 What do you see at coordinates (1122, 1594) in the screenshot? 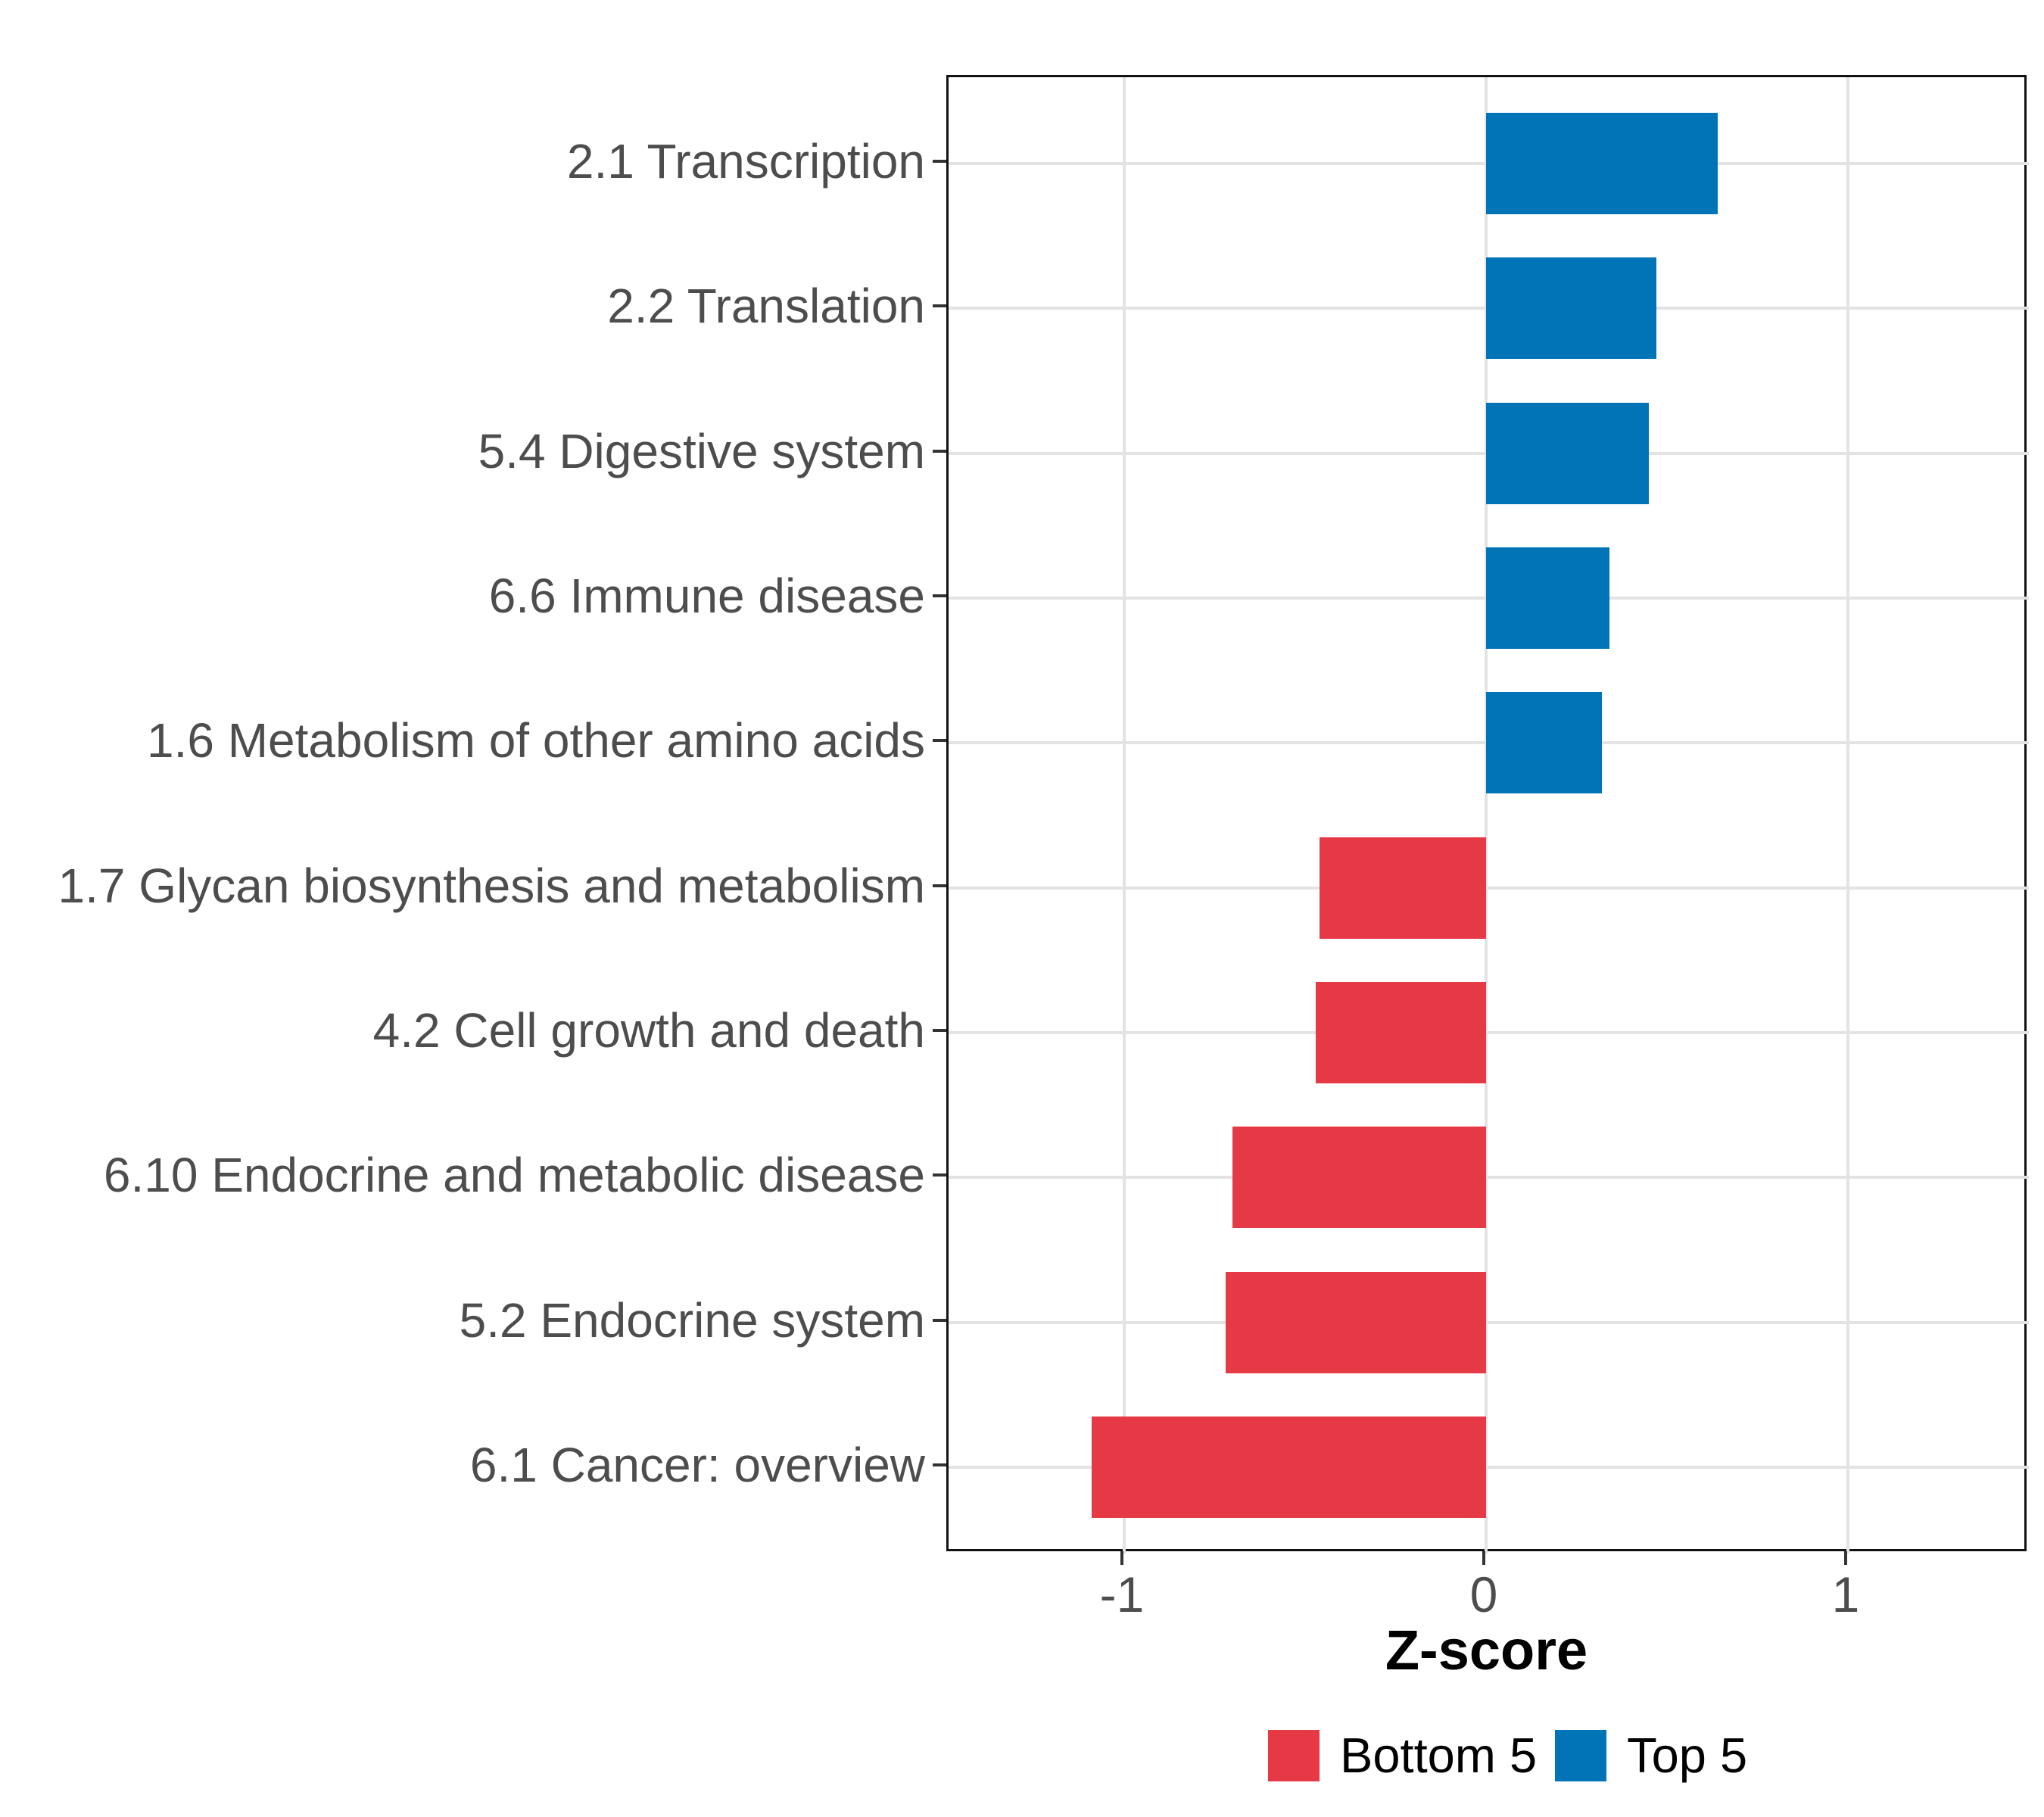
I see `x-axis-tick-label: -1` at bounding box center [1122, 1594].